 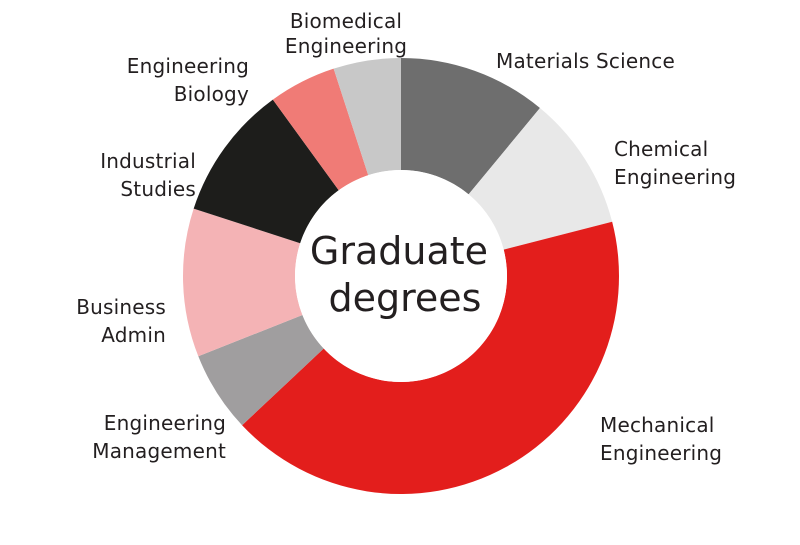 What do you see at coordinates (661, 439) in the screenshot?
I see `slice-label-mechanical-engineering: Mechanical Engineering` at bounding box center [661, 439].